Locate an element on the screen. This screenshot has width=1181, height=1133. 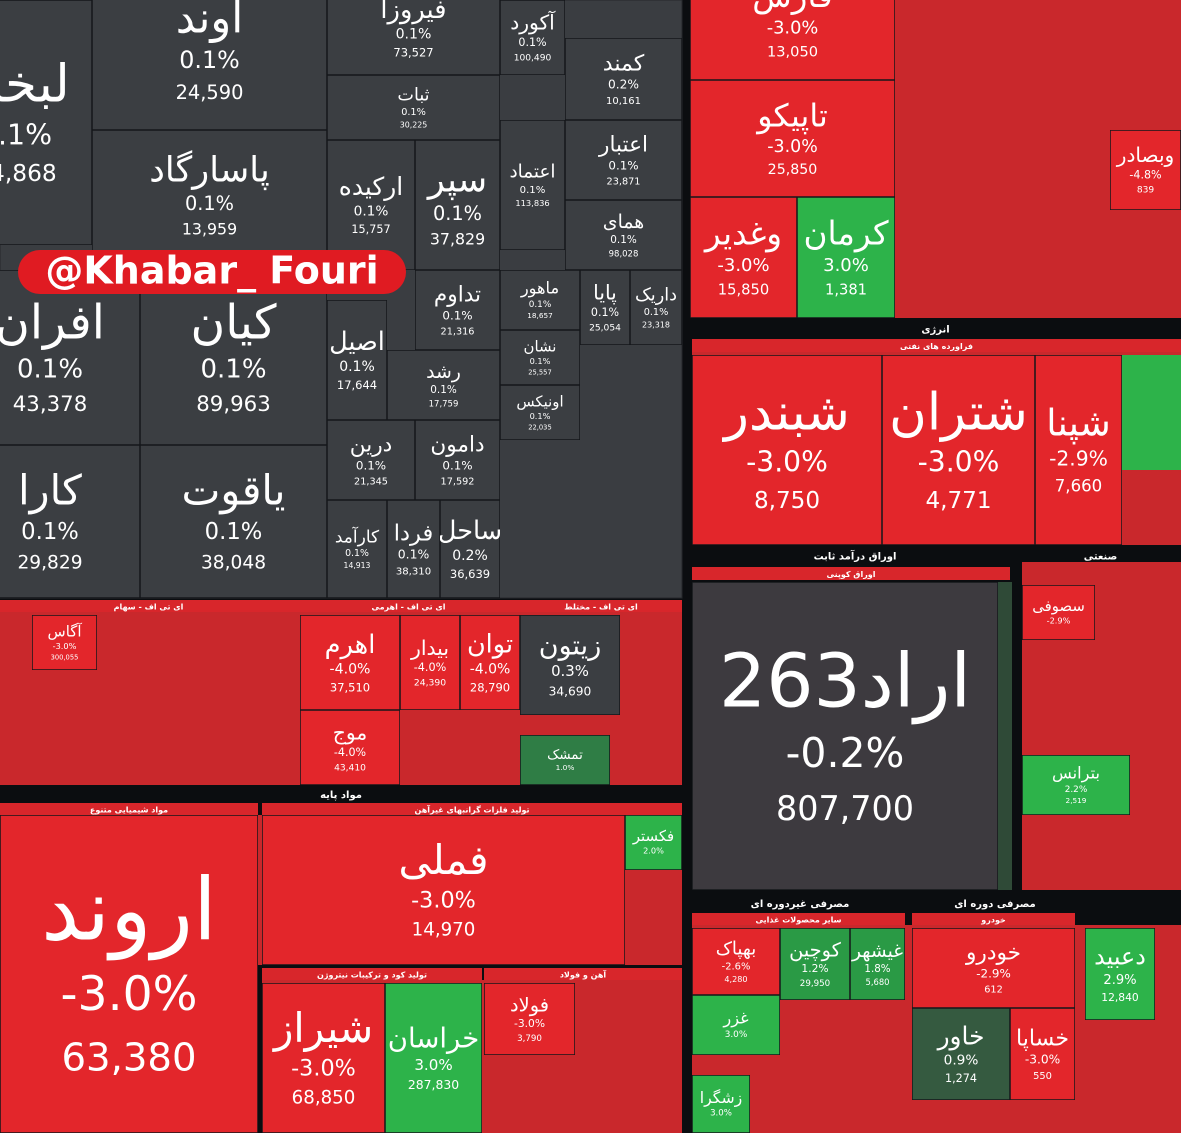
tile-price: 15,850 is located at coordinates (743, 289).